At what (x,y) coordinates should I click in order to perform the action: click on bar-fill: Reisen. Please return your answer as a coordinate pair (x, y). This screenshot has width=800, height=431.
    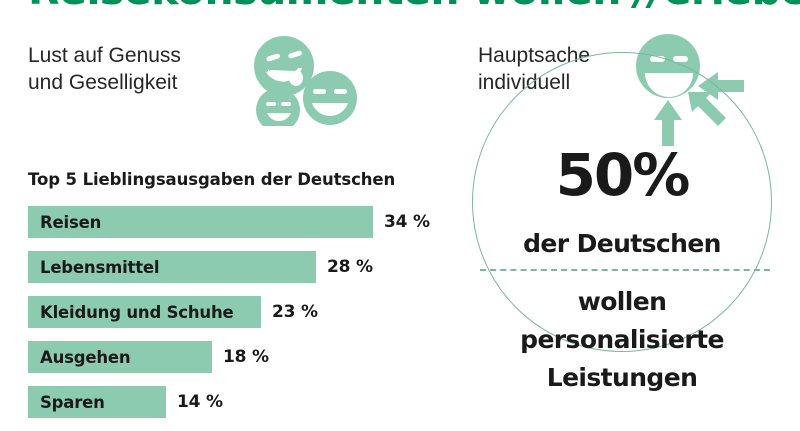
    Looking at the image, I should click on (200, 222).